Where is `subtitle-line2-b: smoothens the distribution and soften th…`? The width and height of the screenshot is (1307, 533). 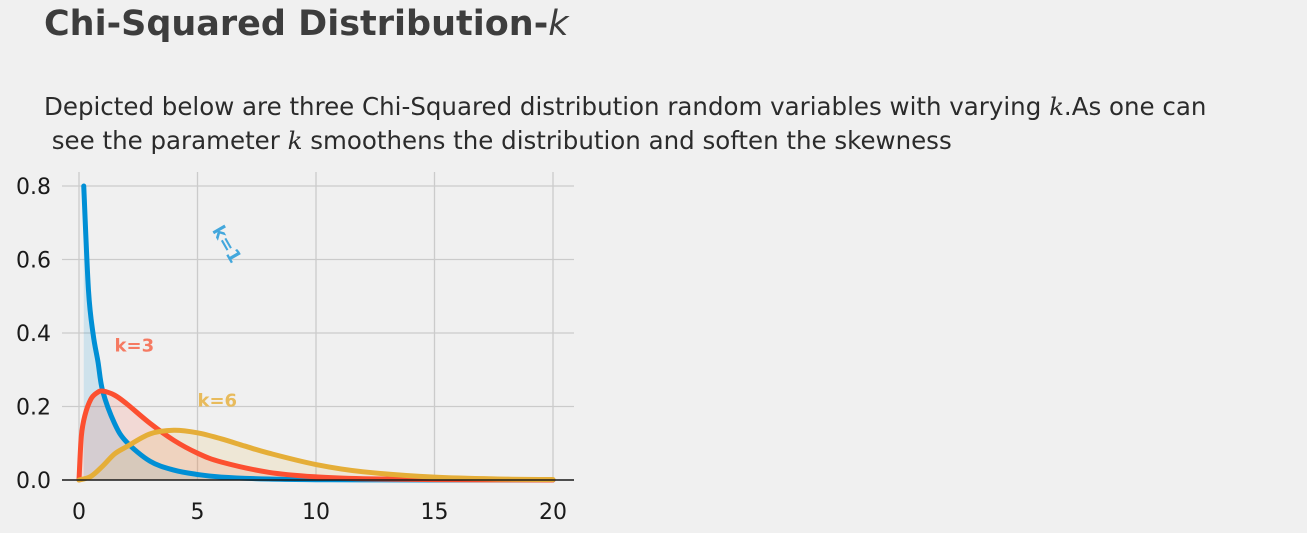
subtitle-line2-b: smoothens the distribution and soften th… is located at coordinates (627, 140).